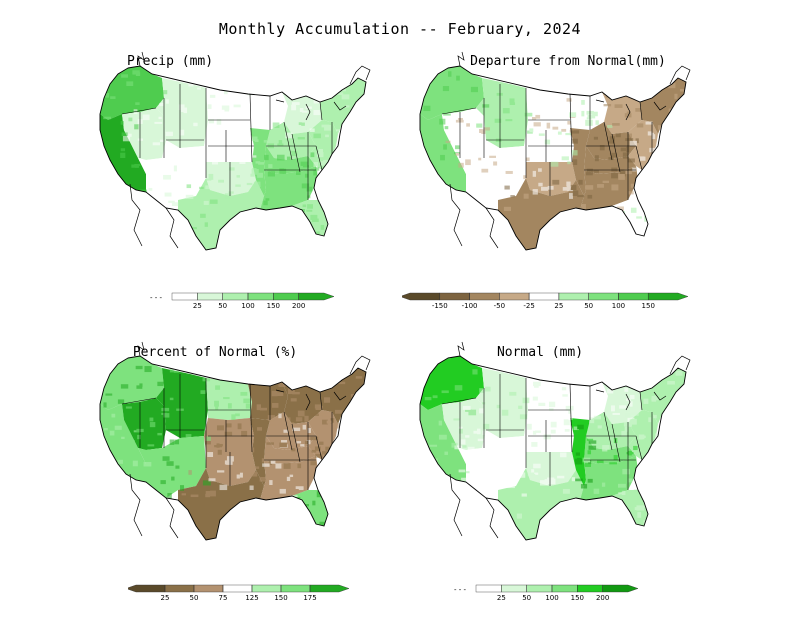 This screenshot has height=618, width=800. I want to click on precip-map, so click(235, 151).